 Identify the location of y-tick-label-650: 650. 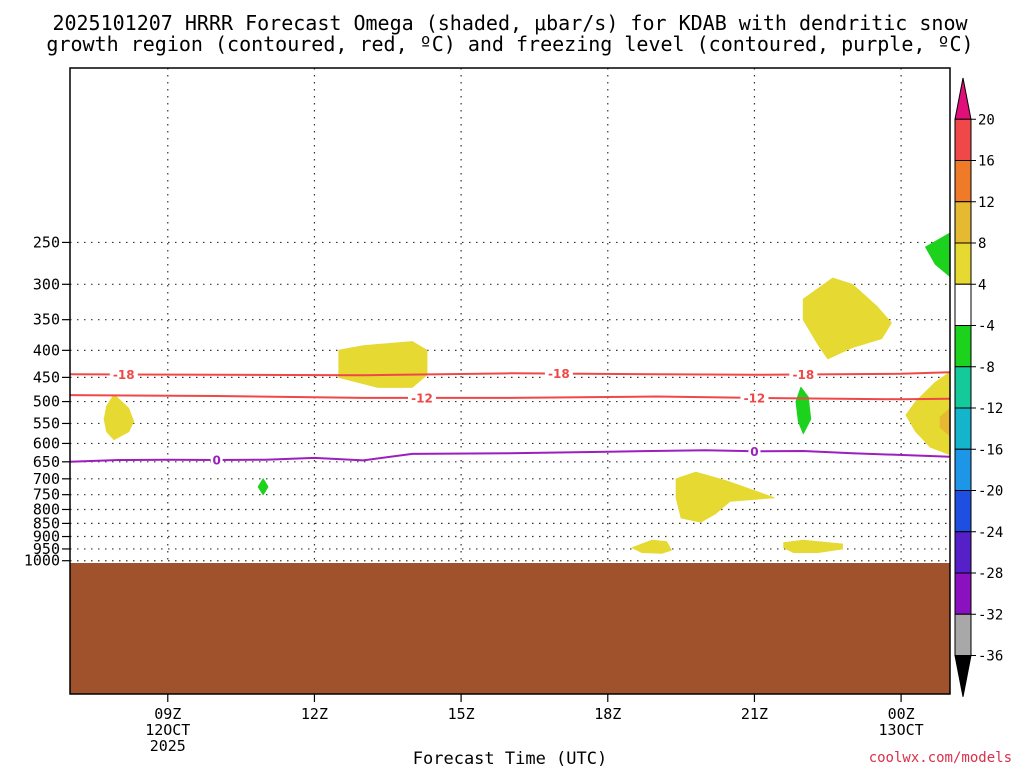
(46, 462).